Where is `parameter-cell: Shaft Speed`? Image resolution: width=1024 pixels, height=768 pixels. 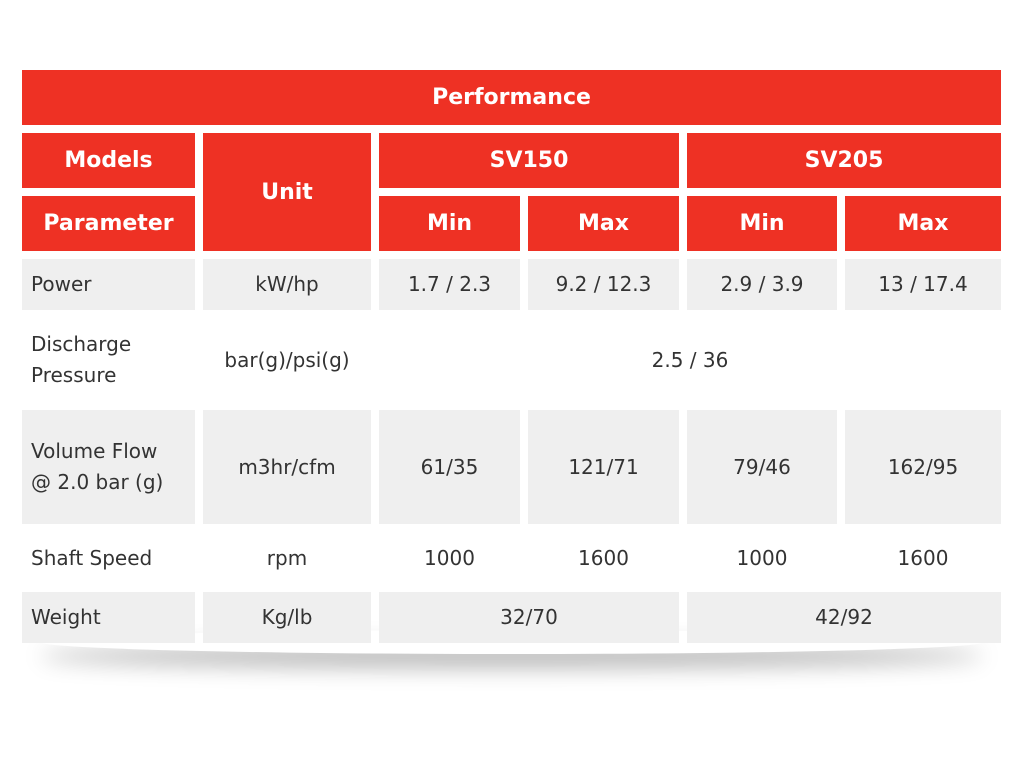
parameter-cell: Shaft Speed is located at coordinates (108, 558).